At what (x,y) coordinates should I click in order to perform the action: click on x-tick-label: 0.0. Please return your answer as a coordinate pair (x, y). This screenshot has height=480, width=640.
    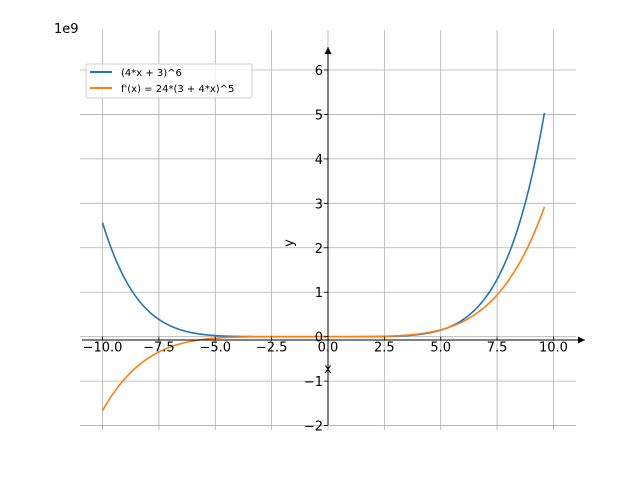
    Looking at the image, I should click on (328, 348).